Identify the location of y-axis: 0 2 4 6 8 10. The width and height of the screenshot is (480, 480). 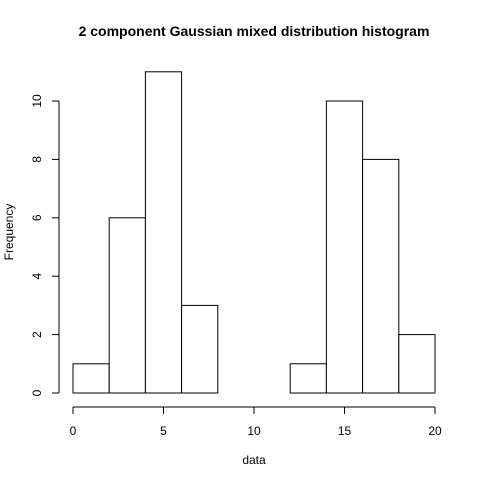
(45, 245).